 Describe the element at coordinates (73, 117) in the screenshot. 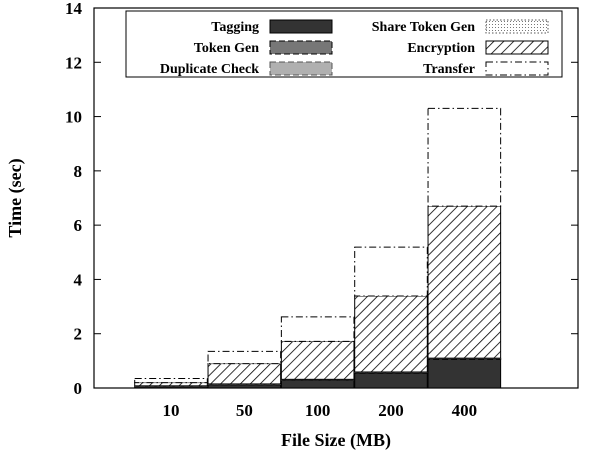

I see `y-tick-label: 10` at that location.